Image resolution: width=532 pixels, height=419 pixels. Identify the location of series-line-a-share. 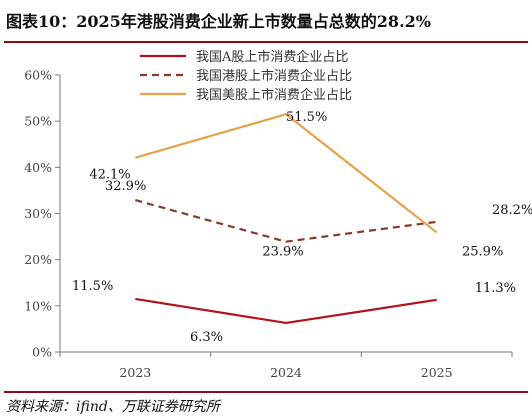
(286, 311).